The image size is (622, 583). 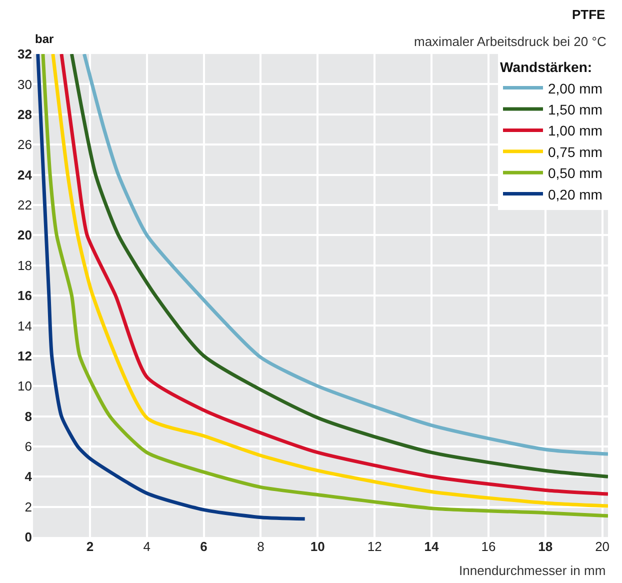 I want to click on x-axis-title: Innendurchmesser in mm, so click(x=532, y=570).